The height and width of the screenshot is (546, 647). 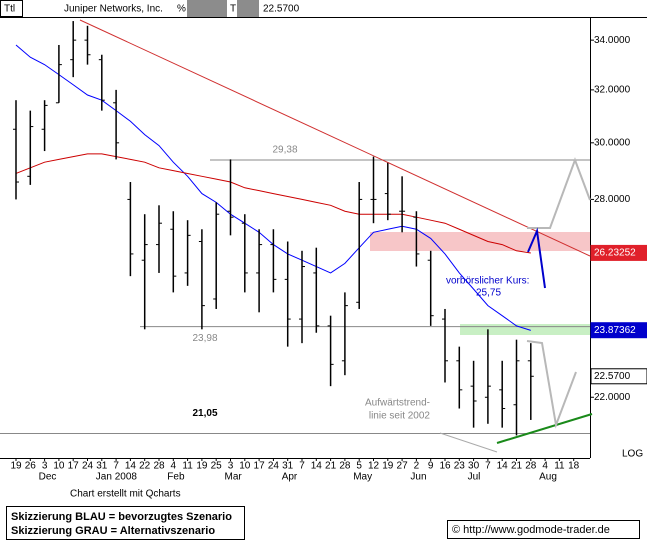 What do you see at coordinates (290, 477) in the screenshot?
I see `month-label: Apr` at bounding box center [290, 477].